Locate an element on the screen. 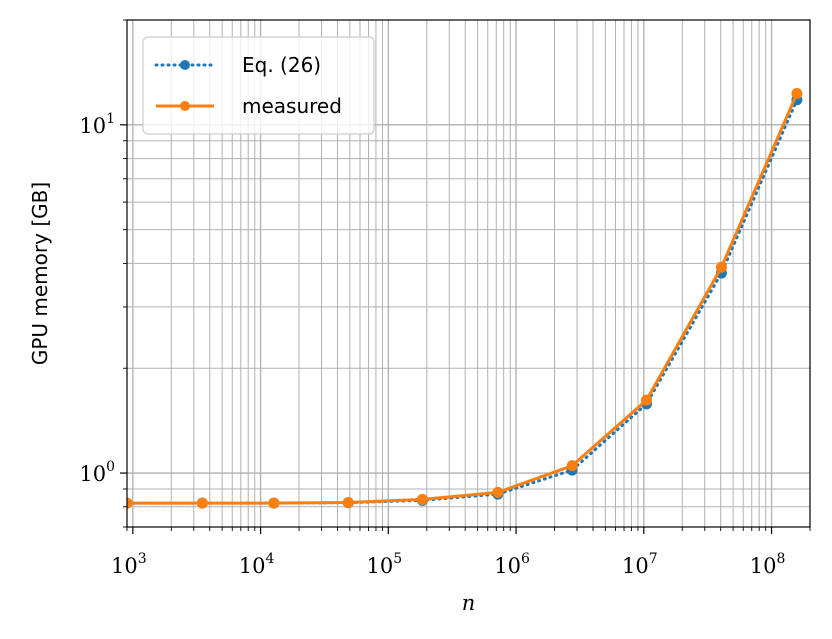 The width and height of the screenshot is (832, 639). legend-label-measured: measured is located at coordinates (292, 106).